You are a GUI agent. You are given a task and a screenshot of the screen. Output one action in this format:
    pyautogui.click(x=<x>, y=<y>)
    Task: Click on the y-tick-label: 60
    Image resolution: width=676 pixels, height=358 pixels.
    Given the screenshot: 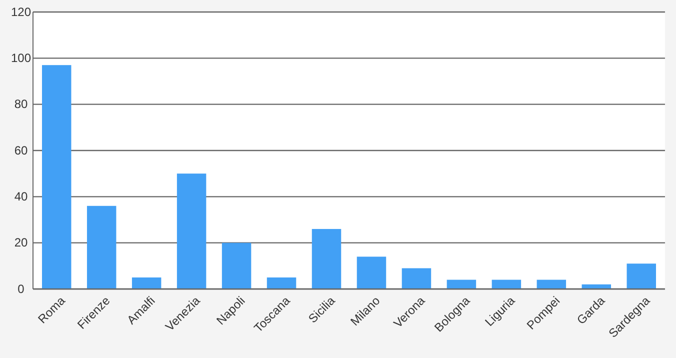 What is the action you would take?
    pyautogui.click(x=21, y=150)
    